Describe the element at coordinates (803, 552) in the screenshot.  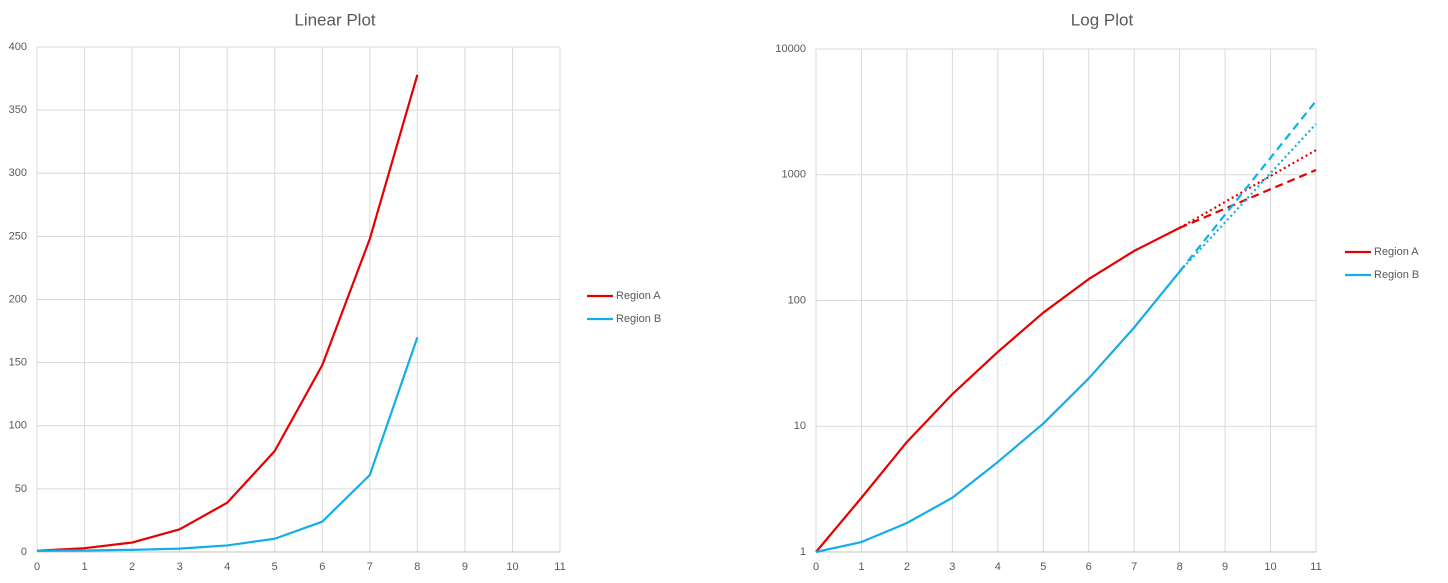
I see `y-tick-label: 1` at that location.